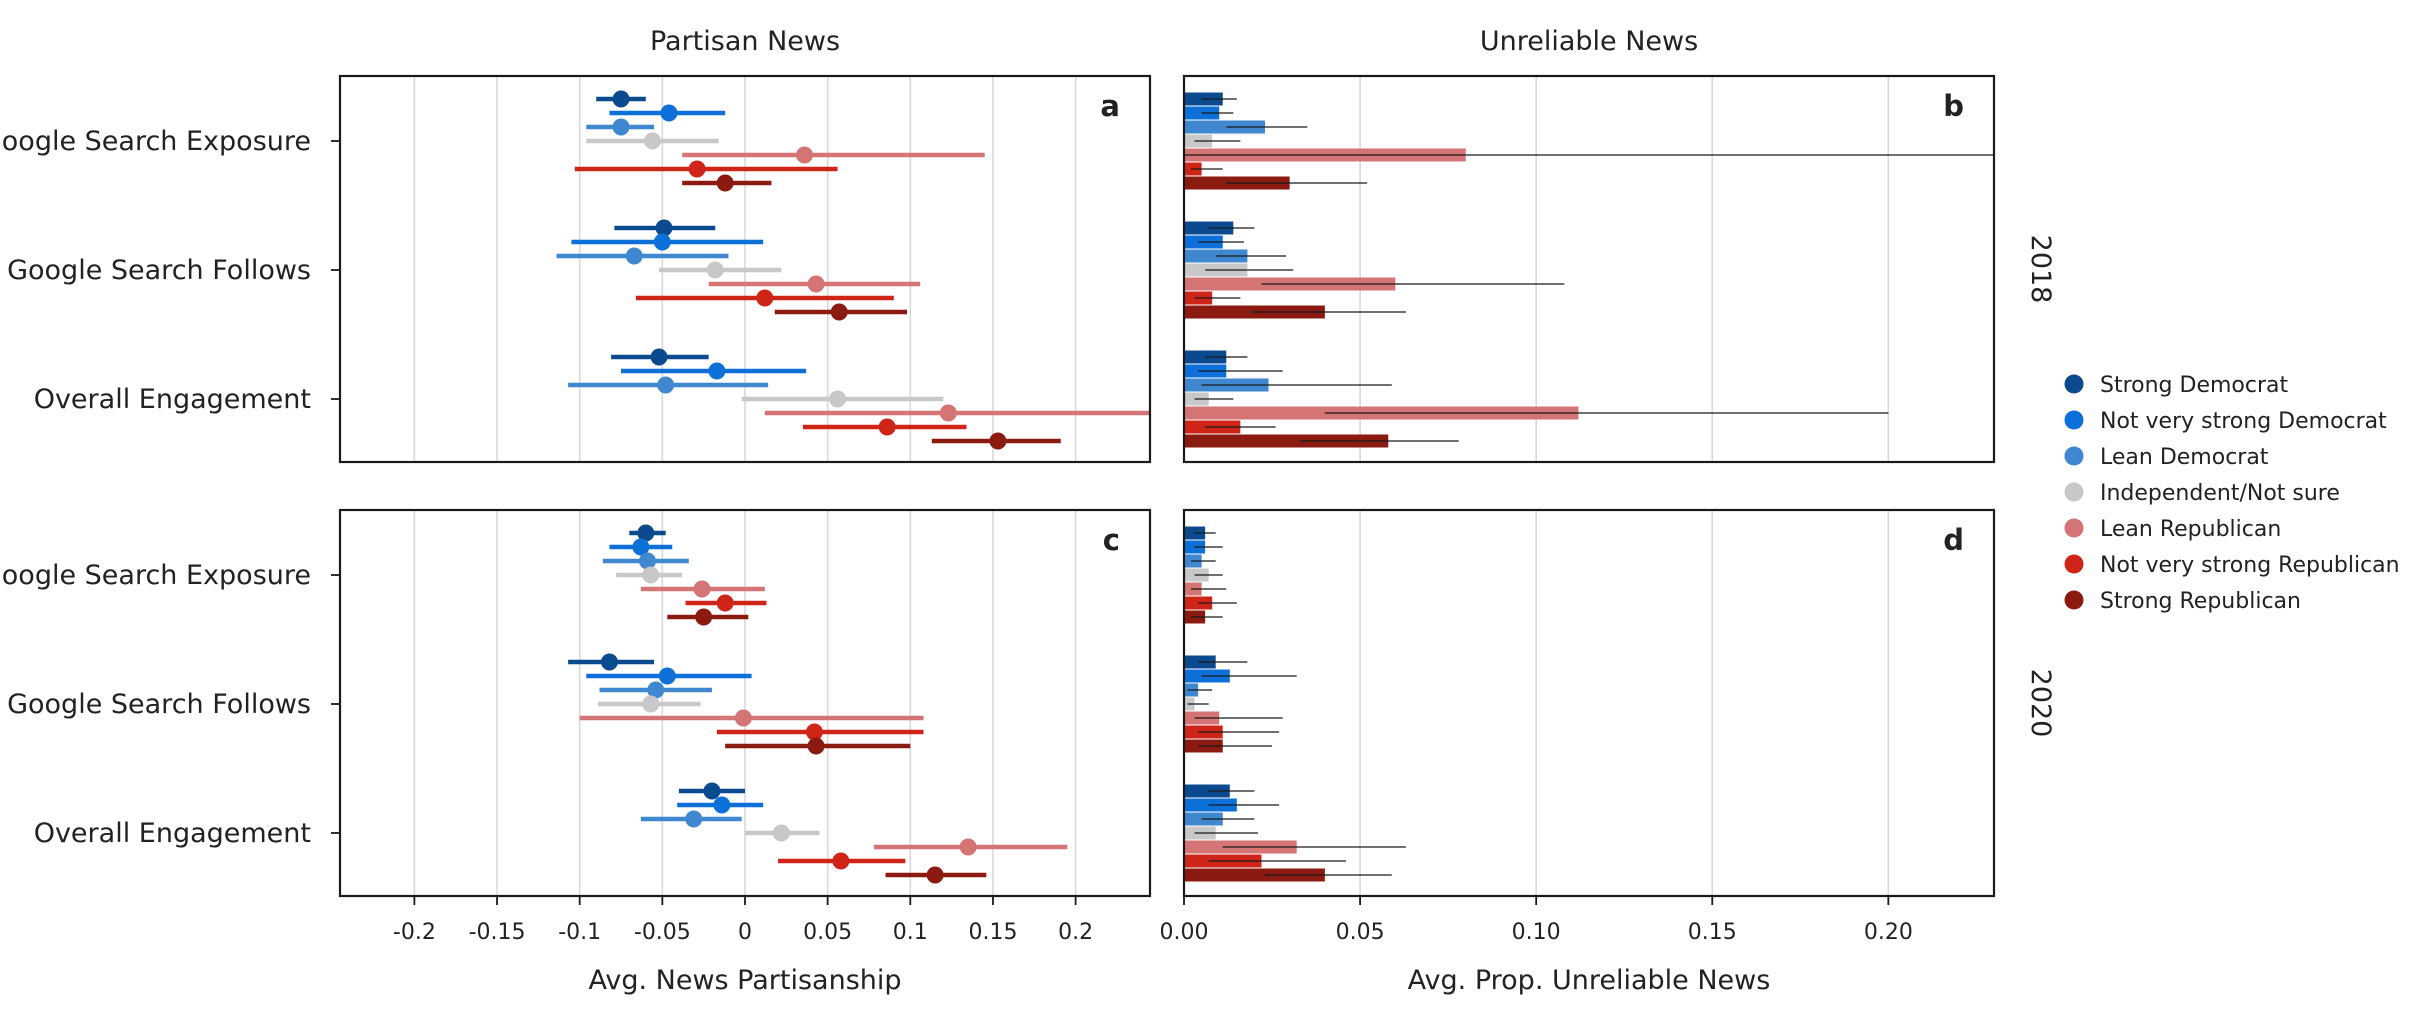  I want to click on x-tick-label: 0.2, so click(1075, 932).